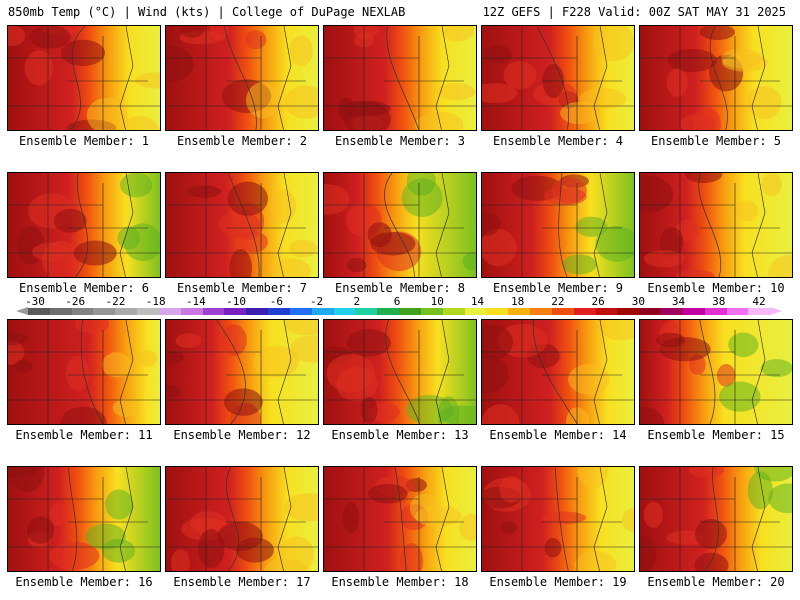 Image resolution: width=800 pixels, height=600 pixels. What do you see at coordinates (84, 288) in the screenshot?
I see `ensemble-member-label: Ensemble Member: 6` at bounding box center [84, 288].